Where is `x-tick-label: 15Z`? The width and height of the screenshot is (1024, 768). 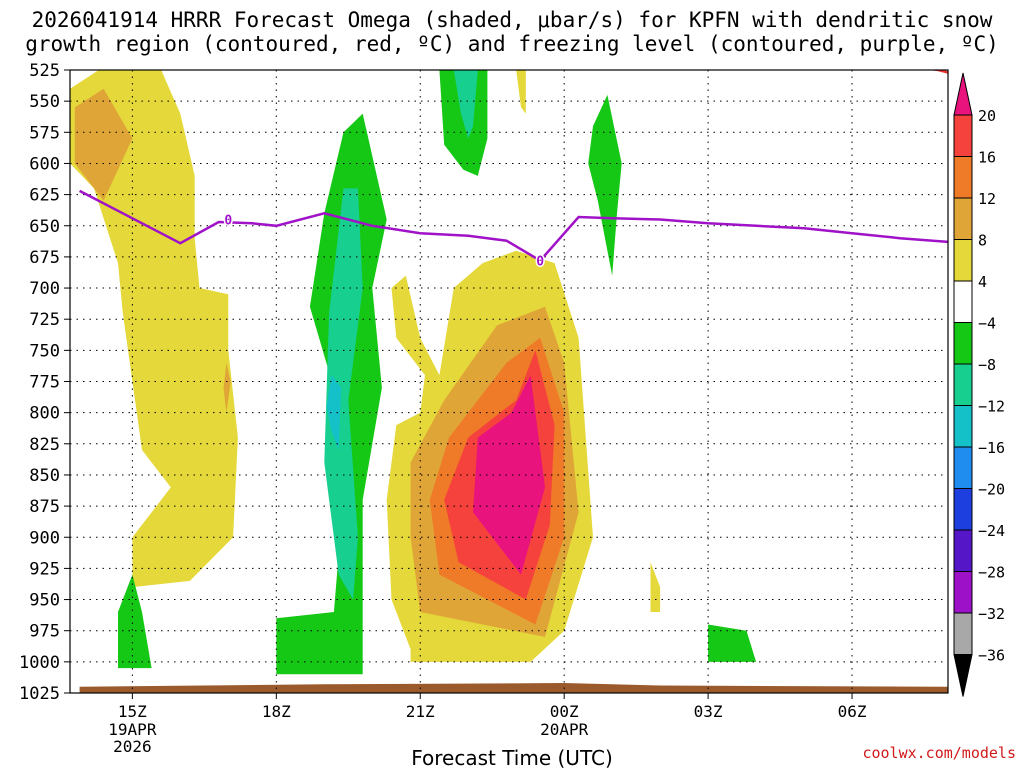
x-tick-label: 15Z is located at coordinates (132, 711).